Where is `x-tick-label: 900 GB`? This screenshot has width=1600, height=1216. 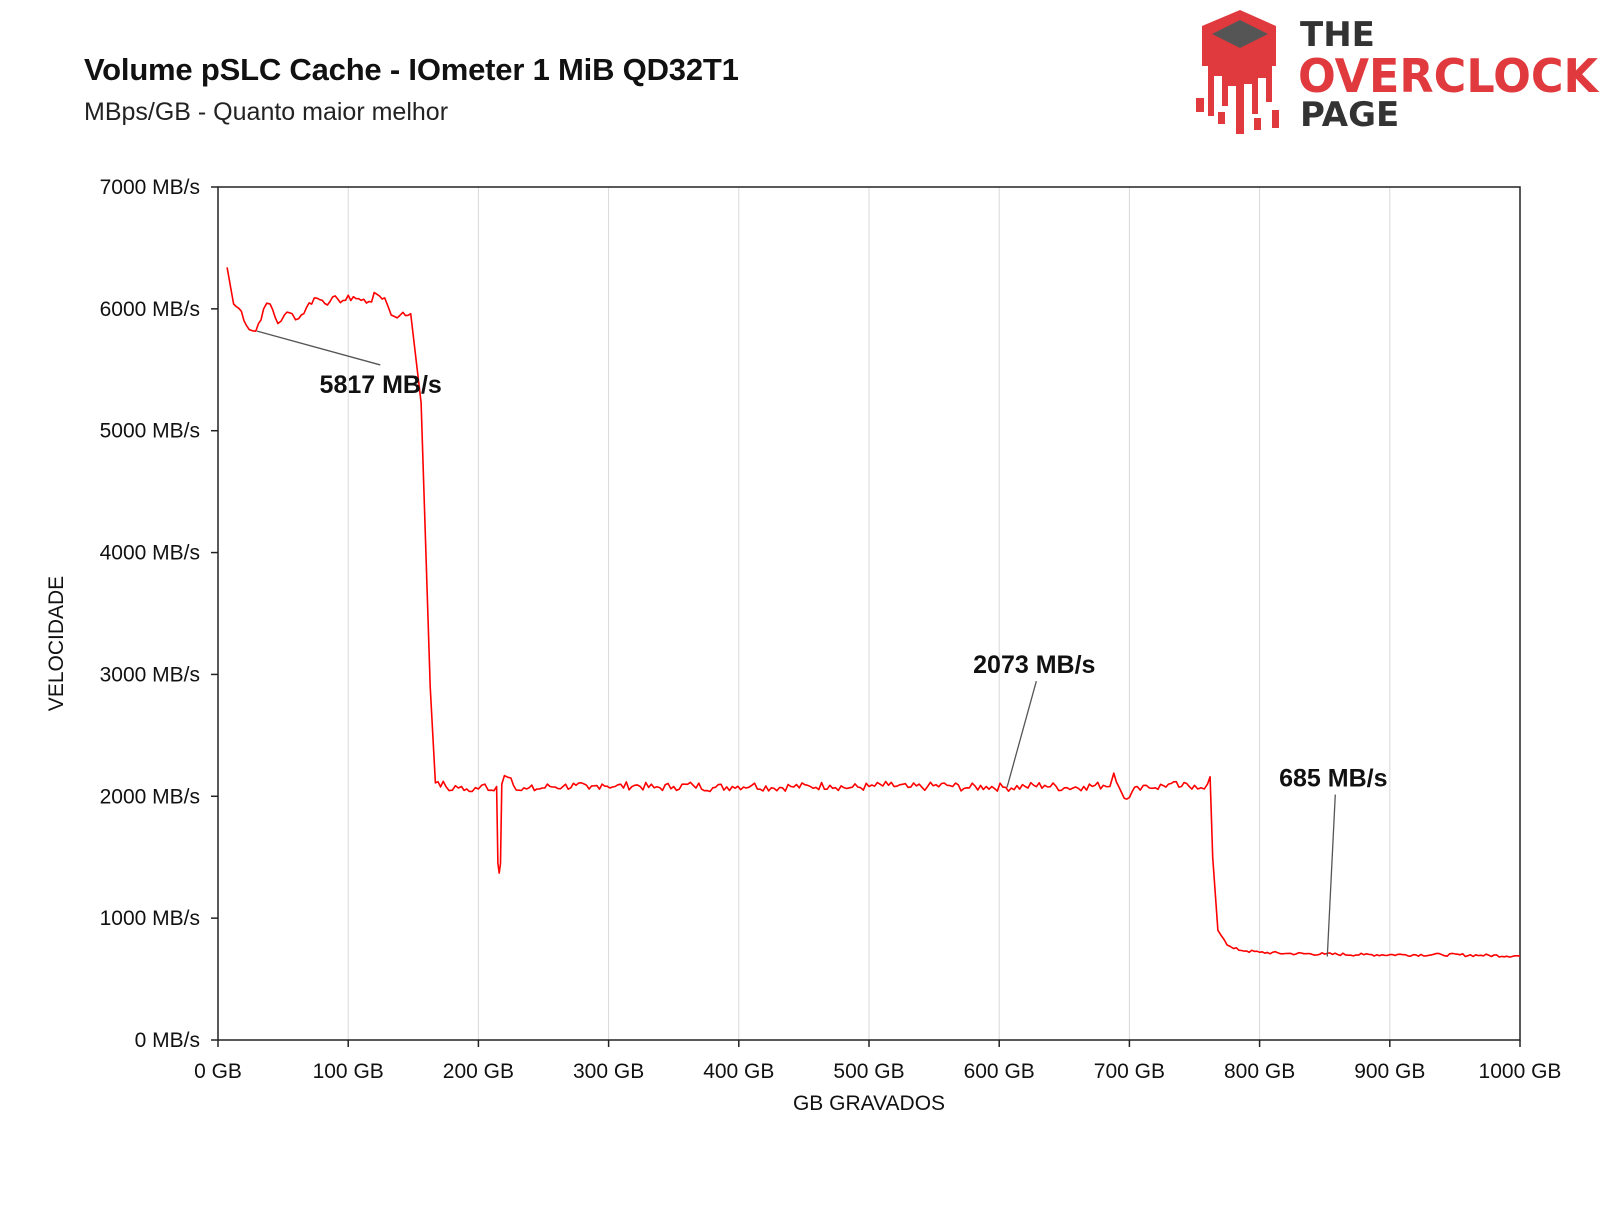
x-tick-label: 900 GB is located at coordinates (1389, 1071).